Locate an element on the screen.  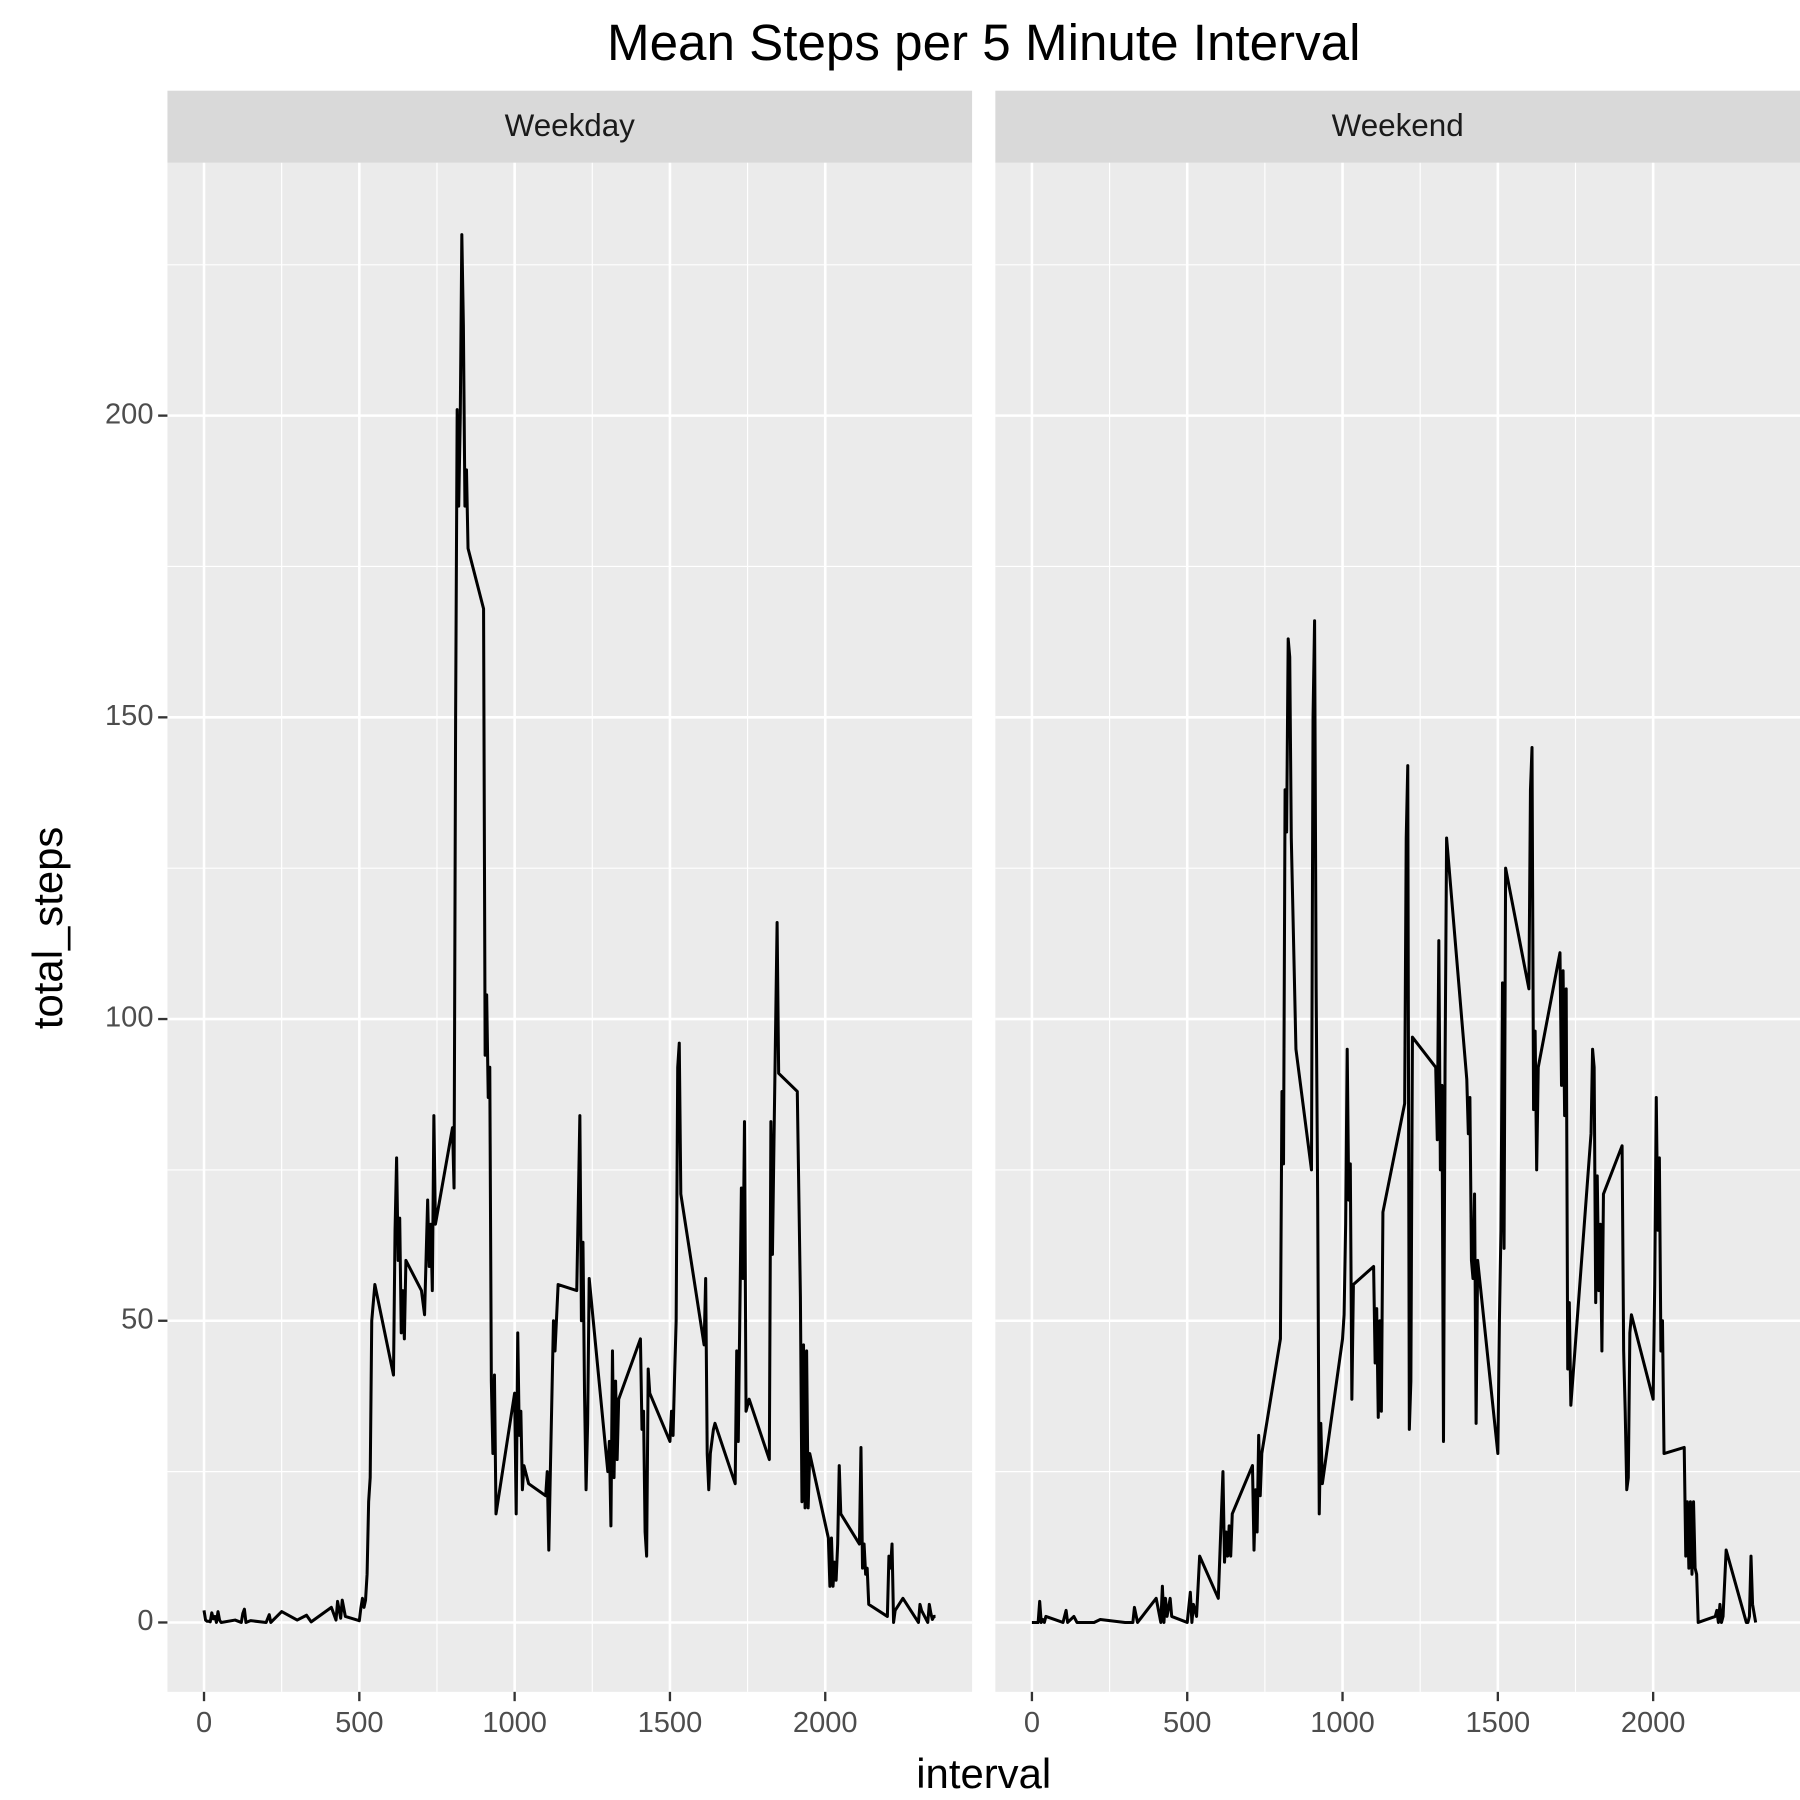
chart-title: Mean Steps per 5 Minute Interval is located at coordinates (984, 42).